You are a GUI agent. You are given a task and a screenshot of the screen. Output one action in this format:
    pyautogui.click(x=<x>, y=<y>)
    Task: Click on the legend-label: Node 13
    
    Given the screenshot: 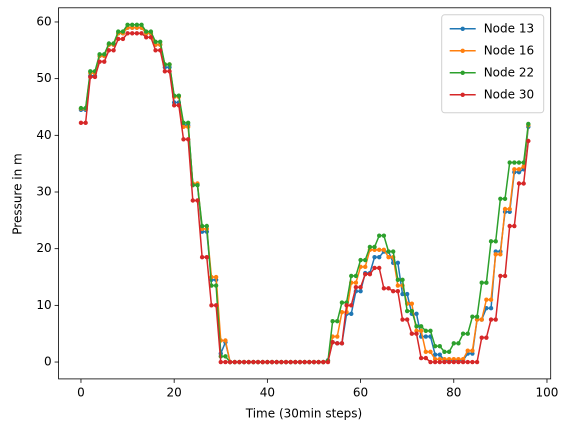 What is the action you would take?
    pyautogui.click(x=509, y=28)
    